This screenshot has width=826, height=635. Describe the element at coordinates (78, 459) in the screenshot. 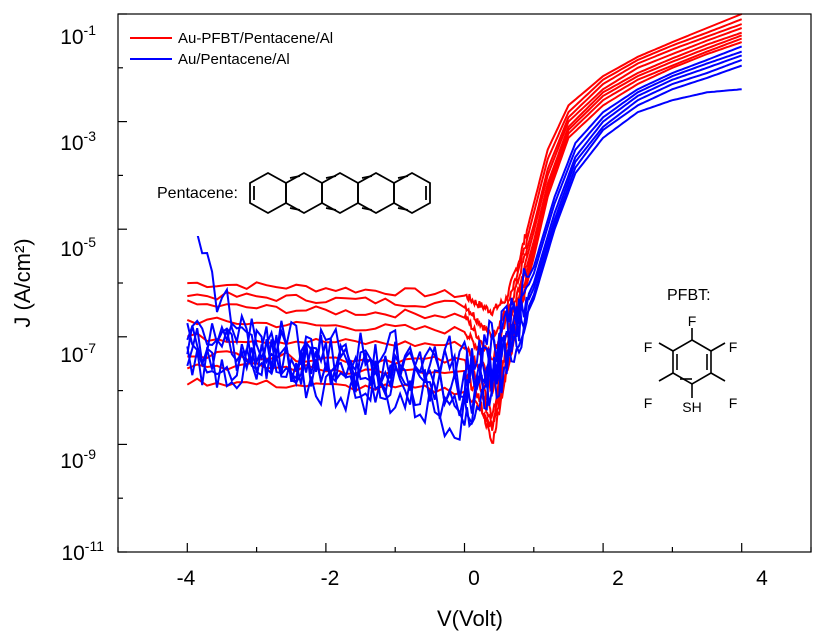

I see `y-tick-label: 10⁻⁹` at that location.